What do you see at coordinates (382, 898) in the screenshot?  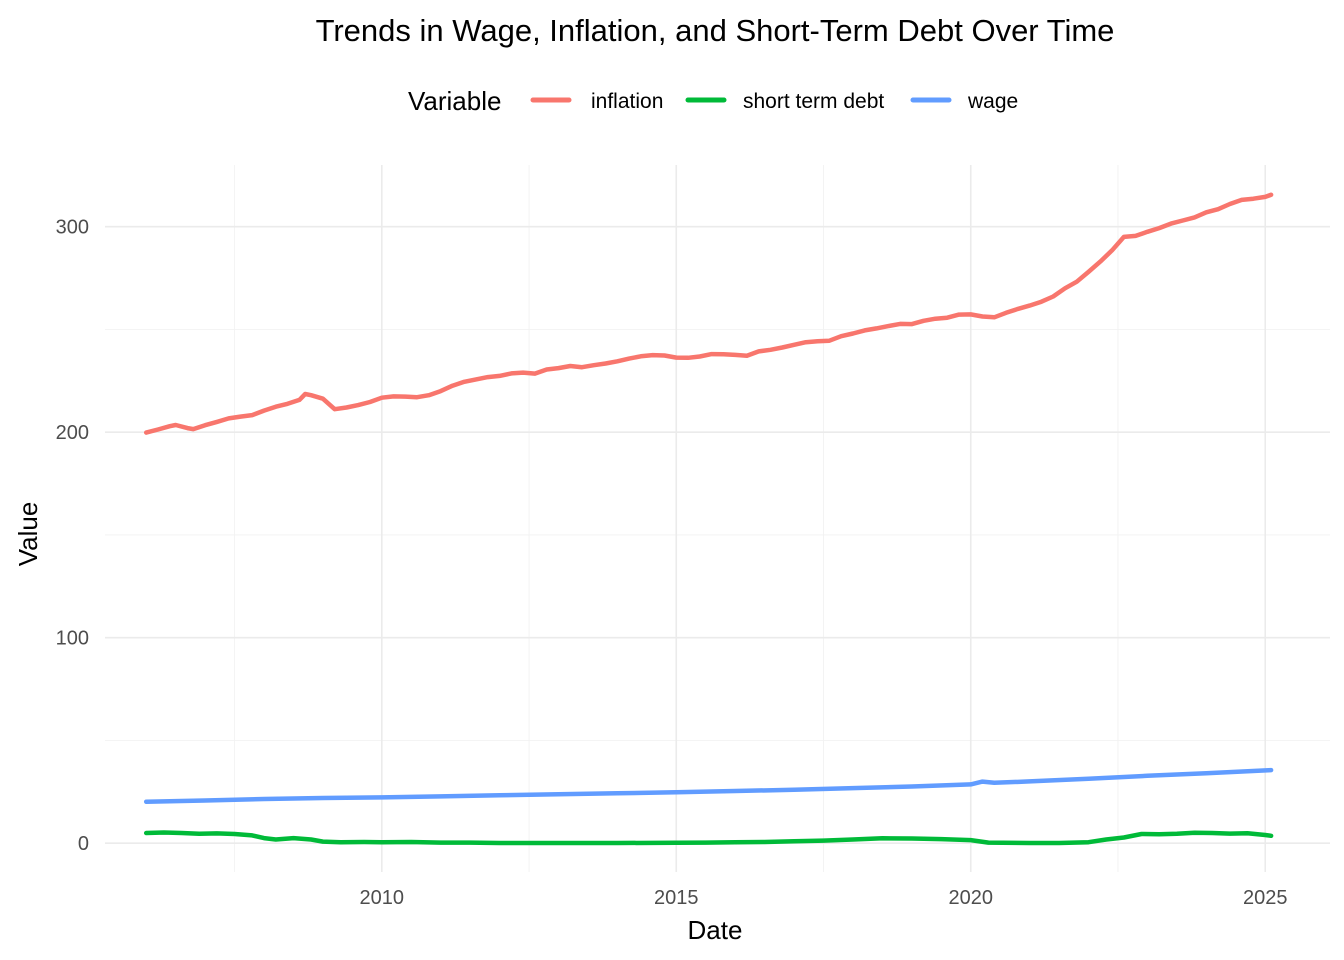 I see `x-tick-label: 2010` at bounding box center [382, 898].